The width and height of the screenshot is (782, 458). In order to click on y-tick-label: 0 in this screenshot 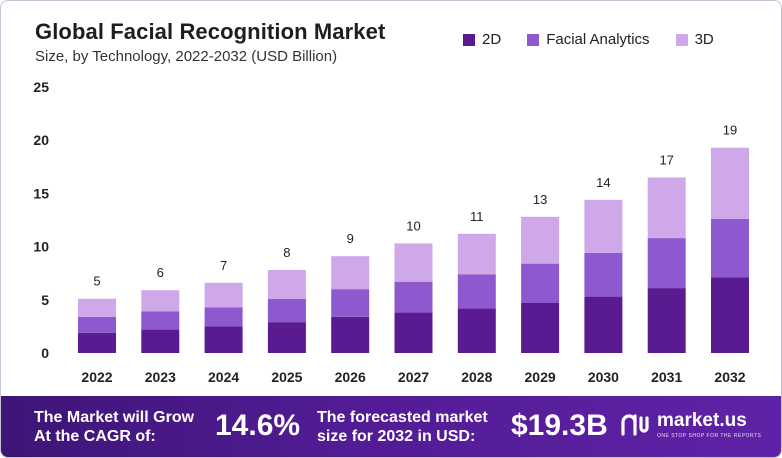, I will do `click(45, 353)`.